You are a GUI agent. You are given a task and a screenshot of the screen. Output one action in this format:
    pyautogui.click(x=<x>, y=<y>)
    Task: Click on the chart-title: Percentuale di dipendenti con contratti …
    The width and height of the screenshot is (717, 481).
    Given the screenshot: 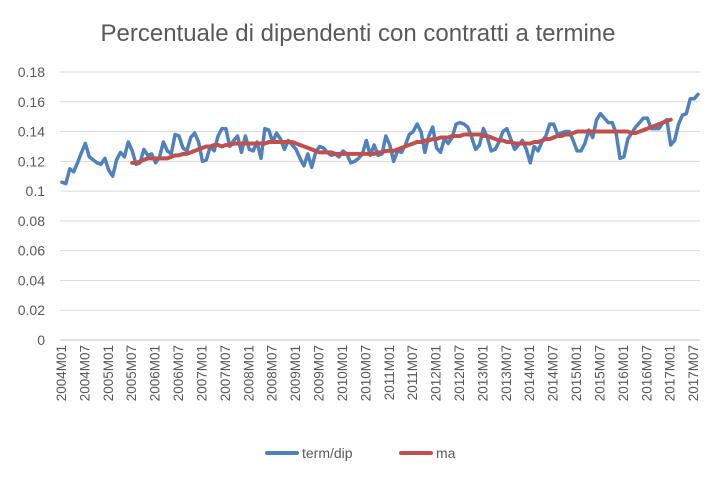 What is the action you would take?
    pyautogui.click(x=358, y=33)
    